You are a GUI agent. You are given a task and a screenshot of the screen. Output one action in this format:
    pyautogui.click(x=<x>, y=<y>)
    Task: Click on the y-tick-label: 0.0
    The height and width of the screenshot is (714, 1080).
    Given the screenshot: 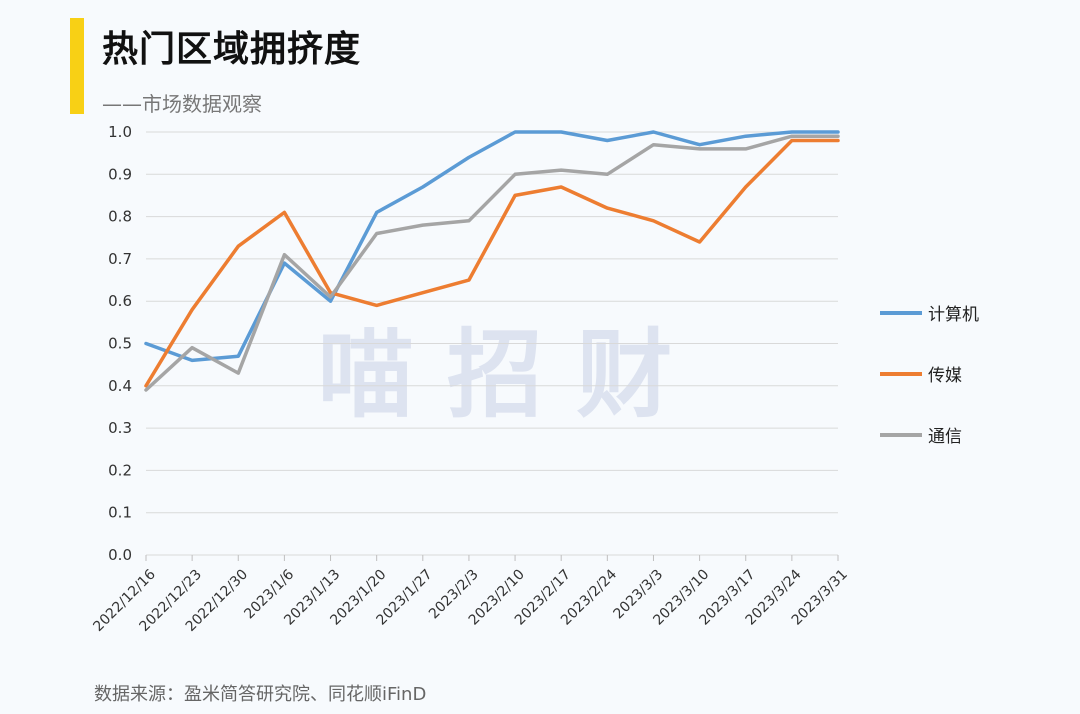 What is the action you would take?
    pyautogui.click(x=120, y=555)
    